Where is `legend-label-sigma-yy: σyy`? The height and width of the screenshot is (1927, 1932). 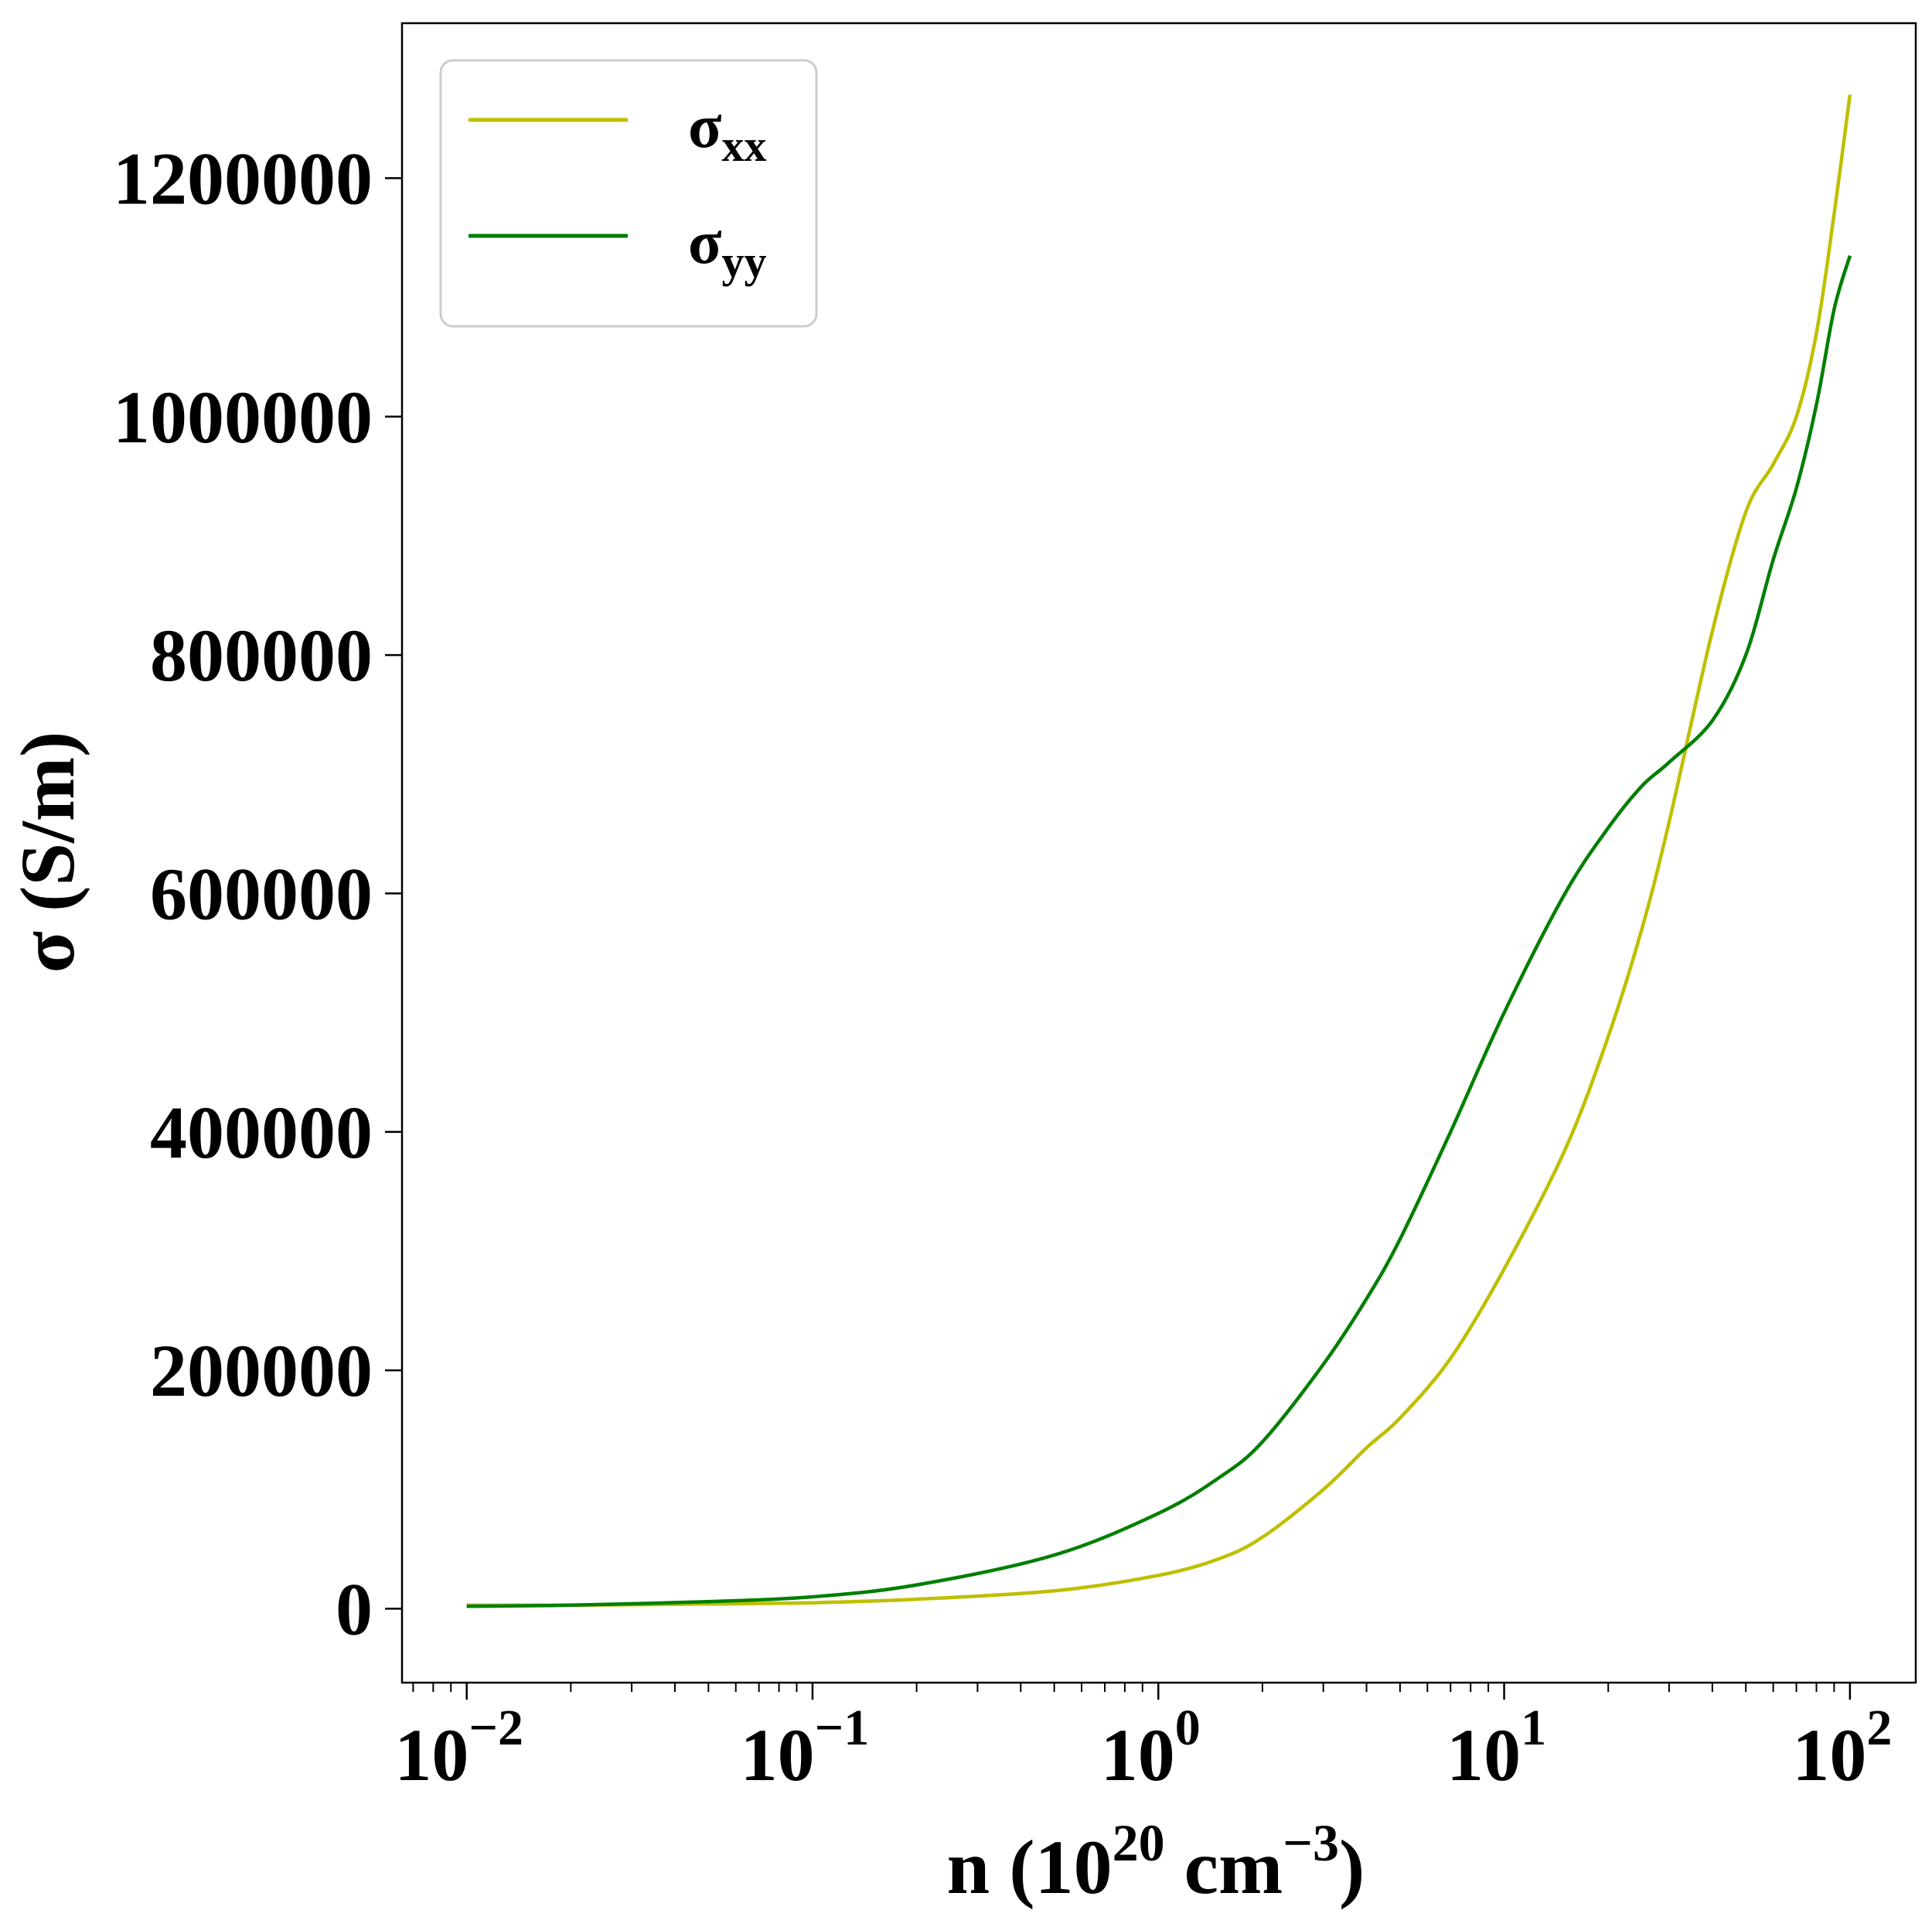
legend-label-sigma-yy: σyy is located at coordinates (727, 248).